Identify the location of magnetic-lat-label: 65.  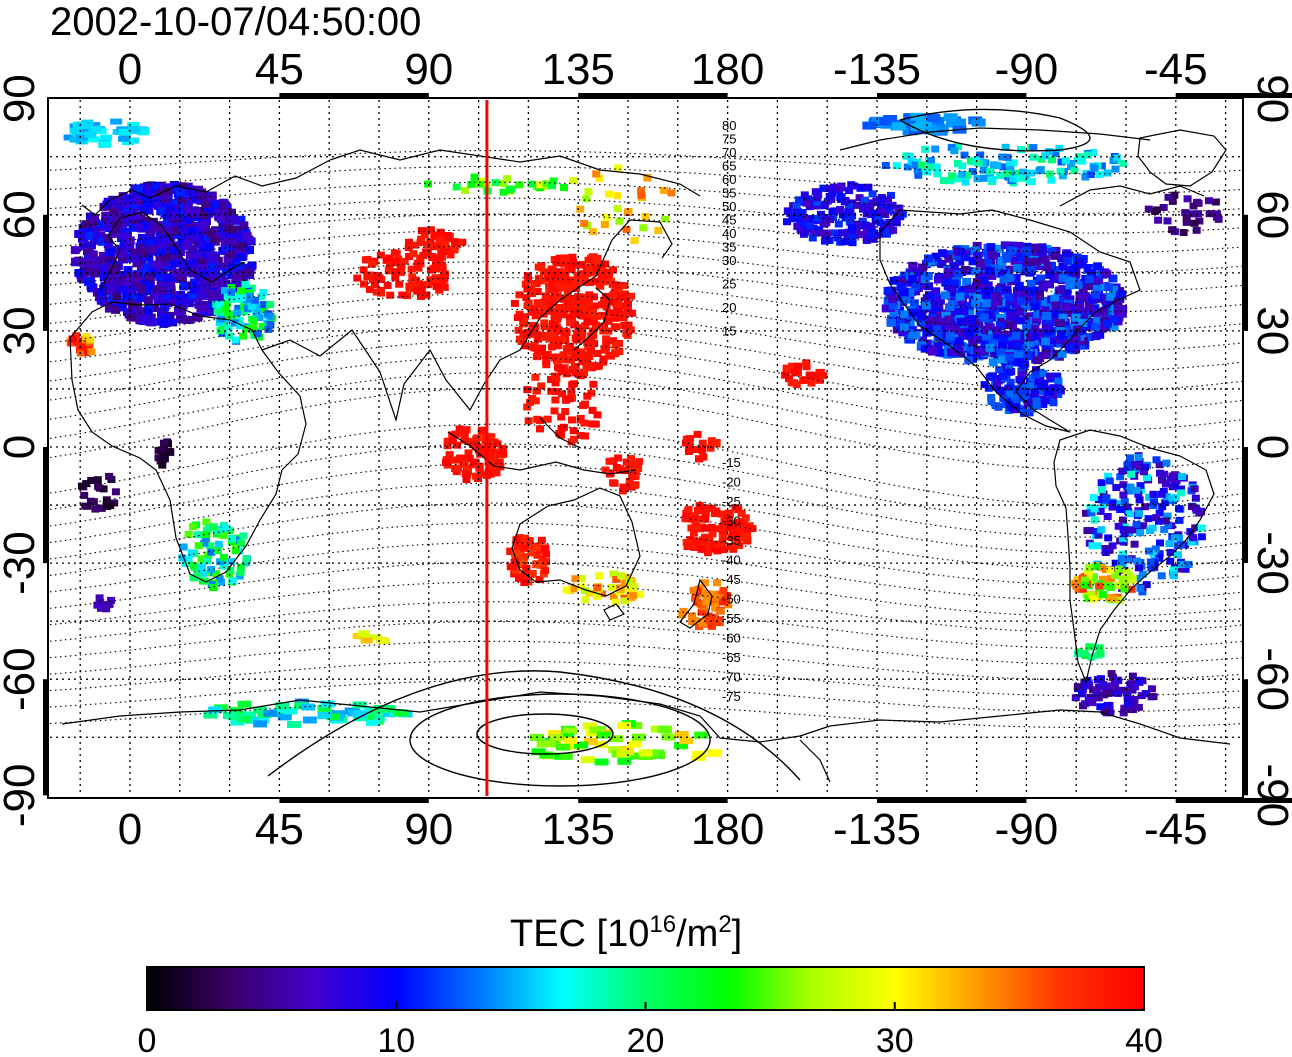
(729, 166).